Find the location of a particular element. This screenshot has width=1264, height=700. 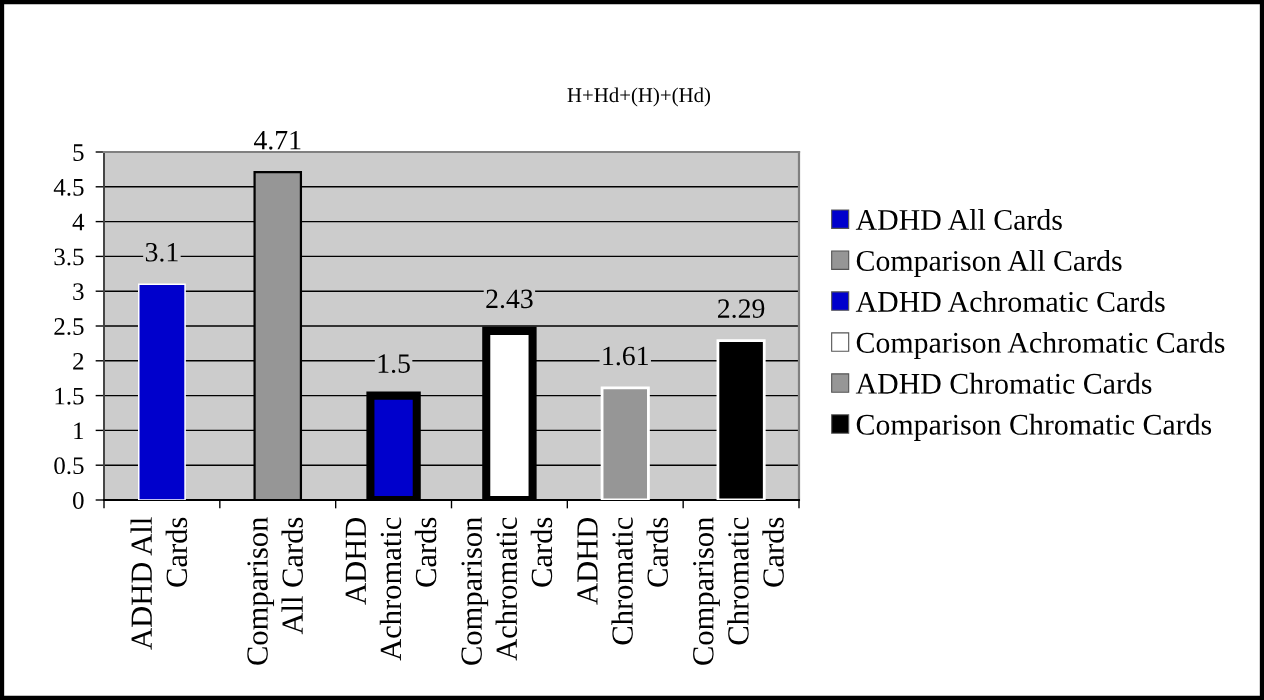

data-label: 4.71 is located at coordinates (277, 140).